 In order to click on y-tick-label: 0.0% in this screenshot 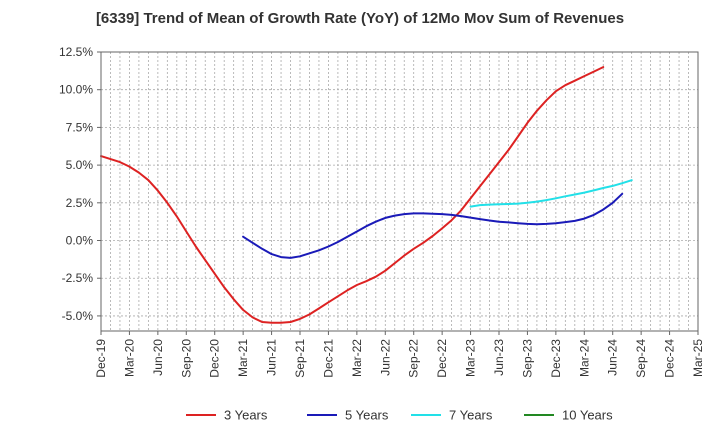, I will do `click(80, 241)`.